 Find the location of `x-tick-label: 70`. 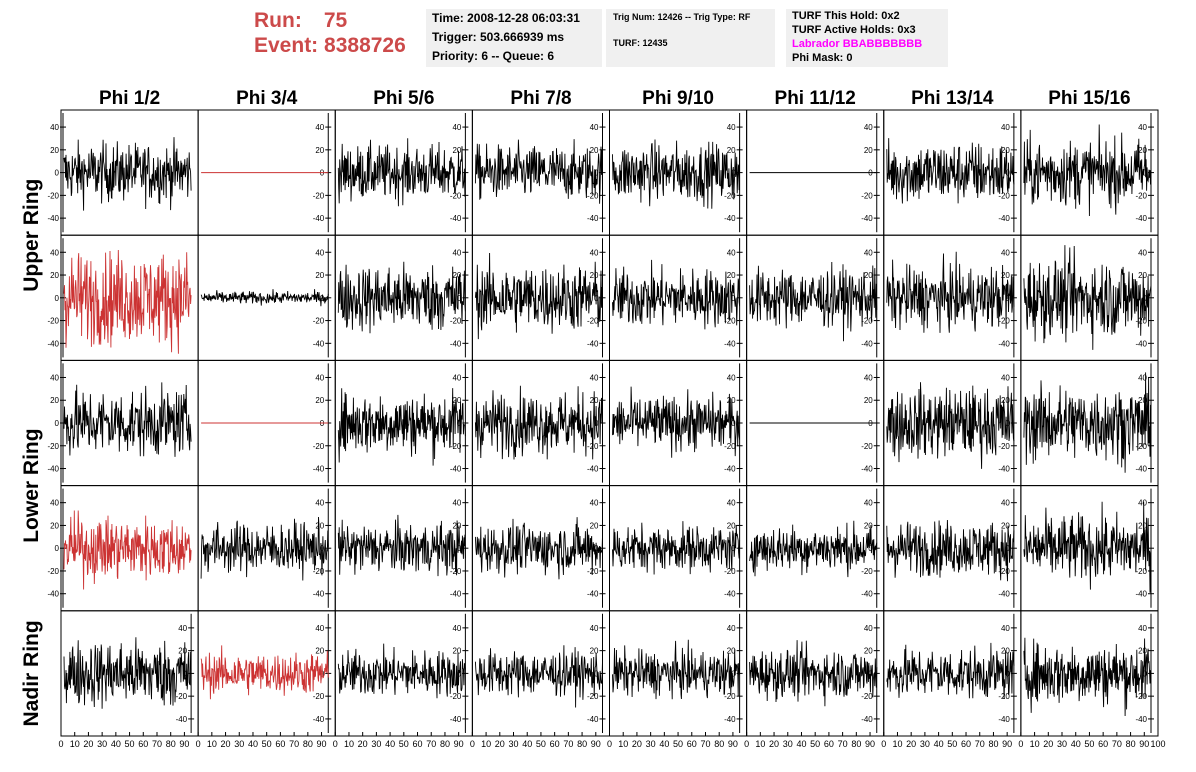

x-tick-label: 70 is located at coordinates (294, 744).